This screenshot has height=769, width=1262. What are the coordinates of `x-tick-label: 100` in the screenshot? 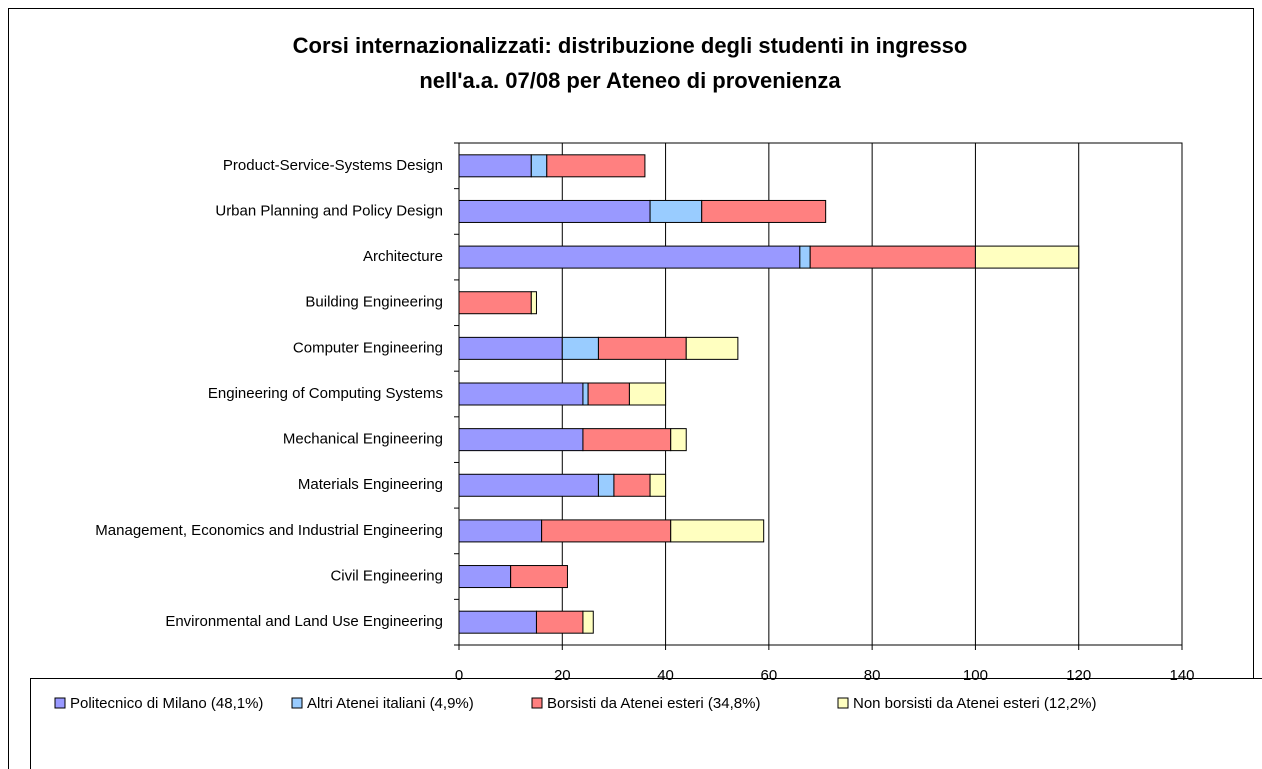 It's located at (975, 675).